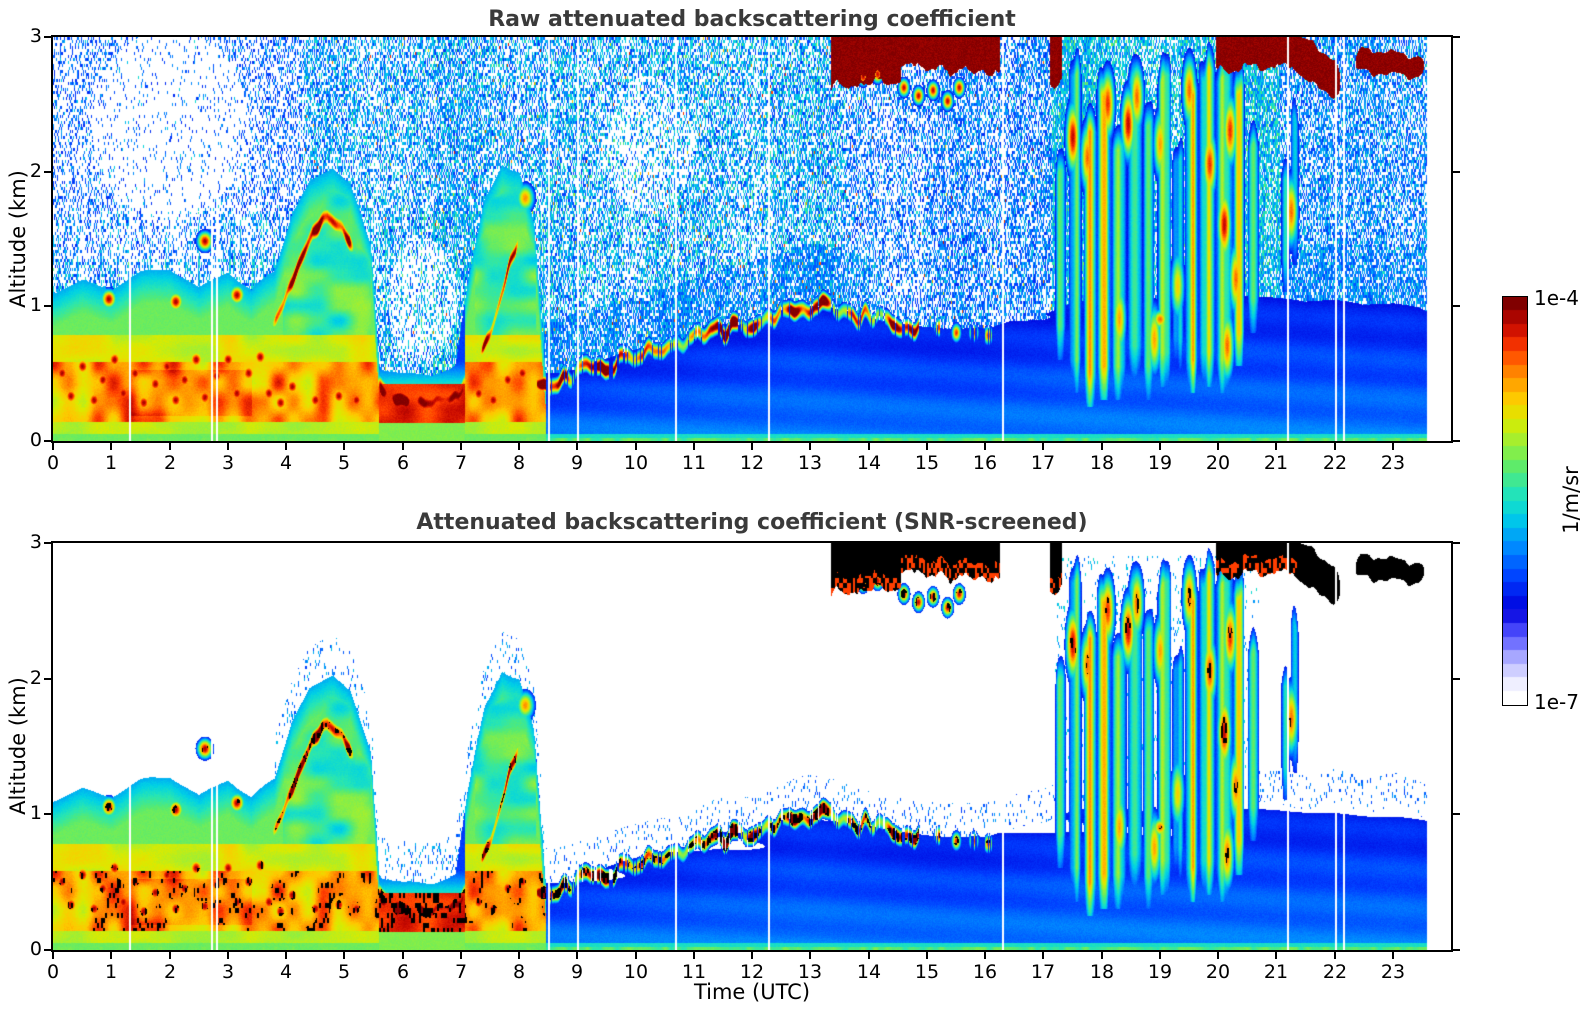 Image resolution: width=1595 pixels, height=1020 pixels. Describe the element at coordinates (636, 463) in the screenshot. I see `x-tick-label: 10` at that location.